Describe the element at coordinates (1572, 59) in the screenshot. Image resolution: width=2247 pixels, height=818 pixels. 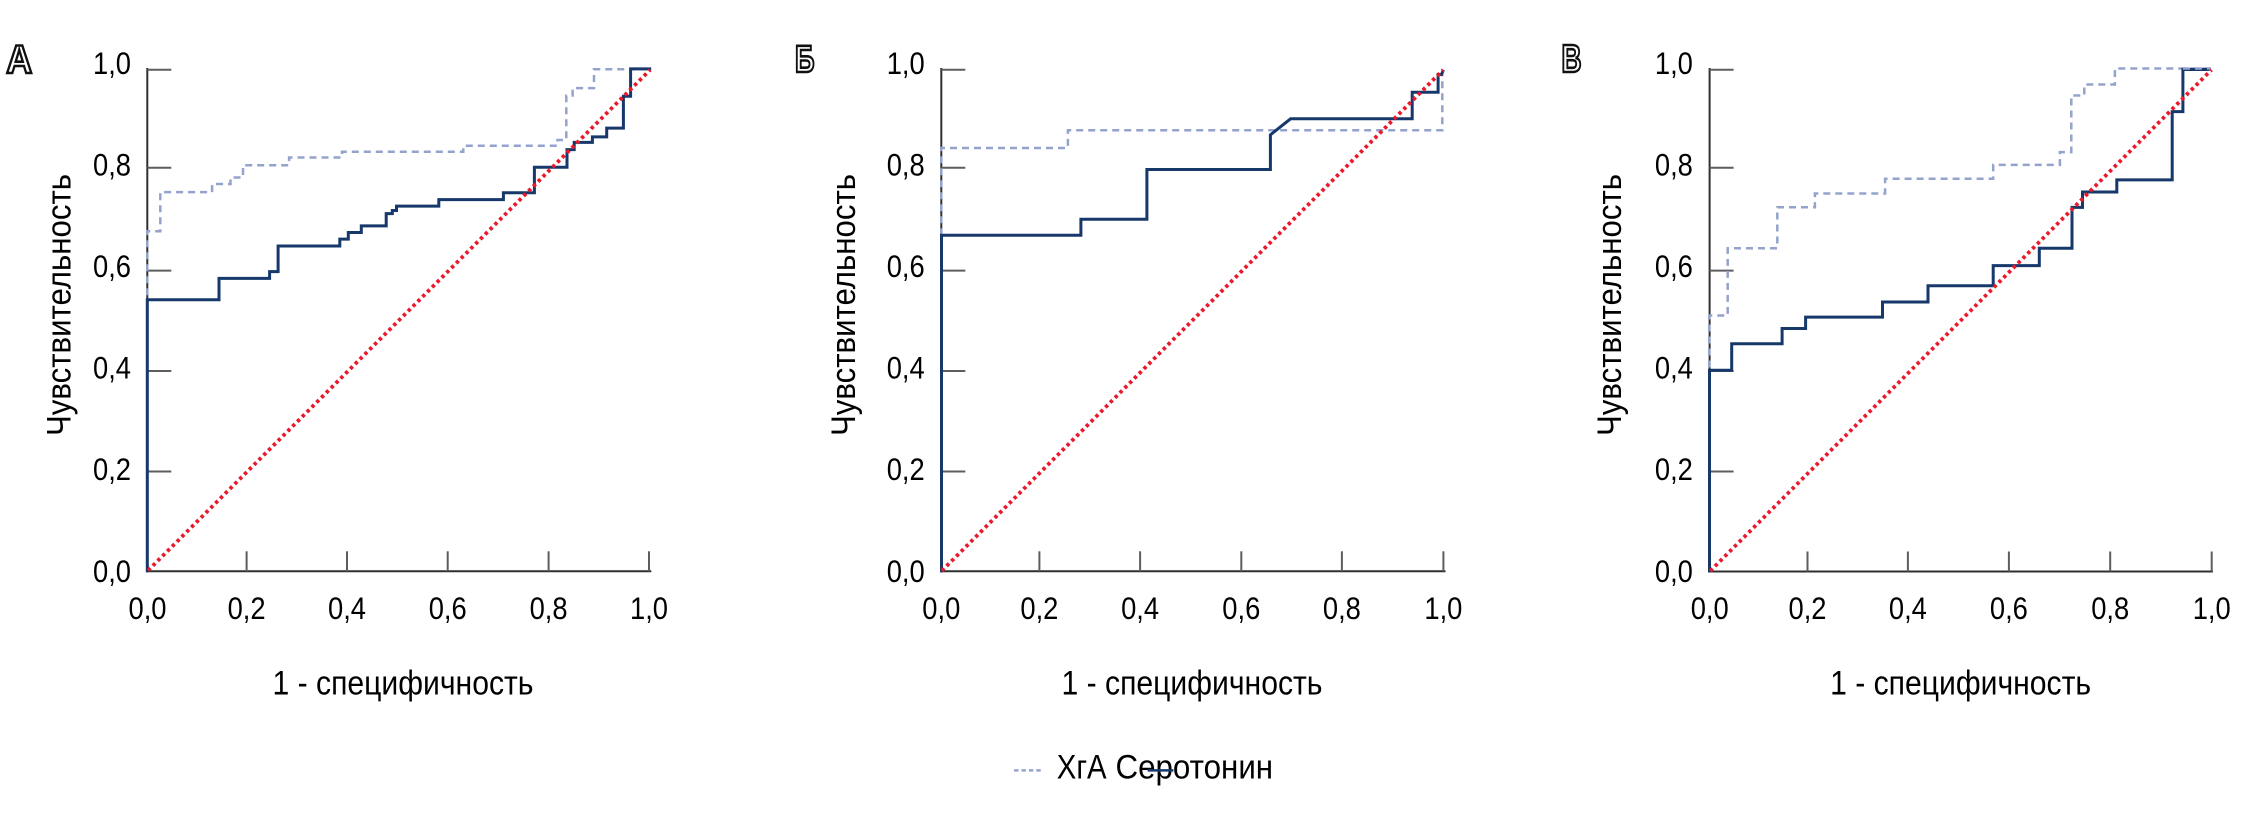
I see `svg-text: В` at that location.